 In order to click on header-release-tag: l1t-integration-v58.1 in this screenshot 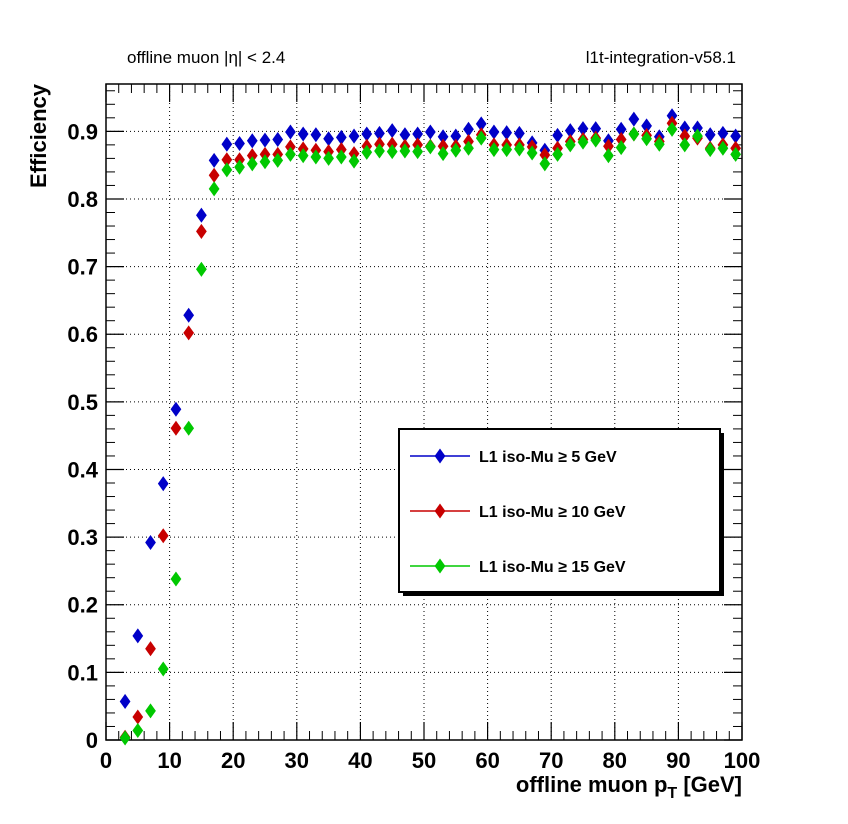, I will do `click(660, 57)`.